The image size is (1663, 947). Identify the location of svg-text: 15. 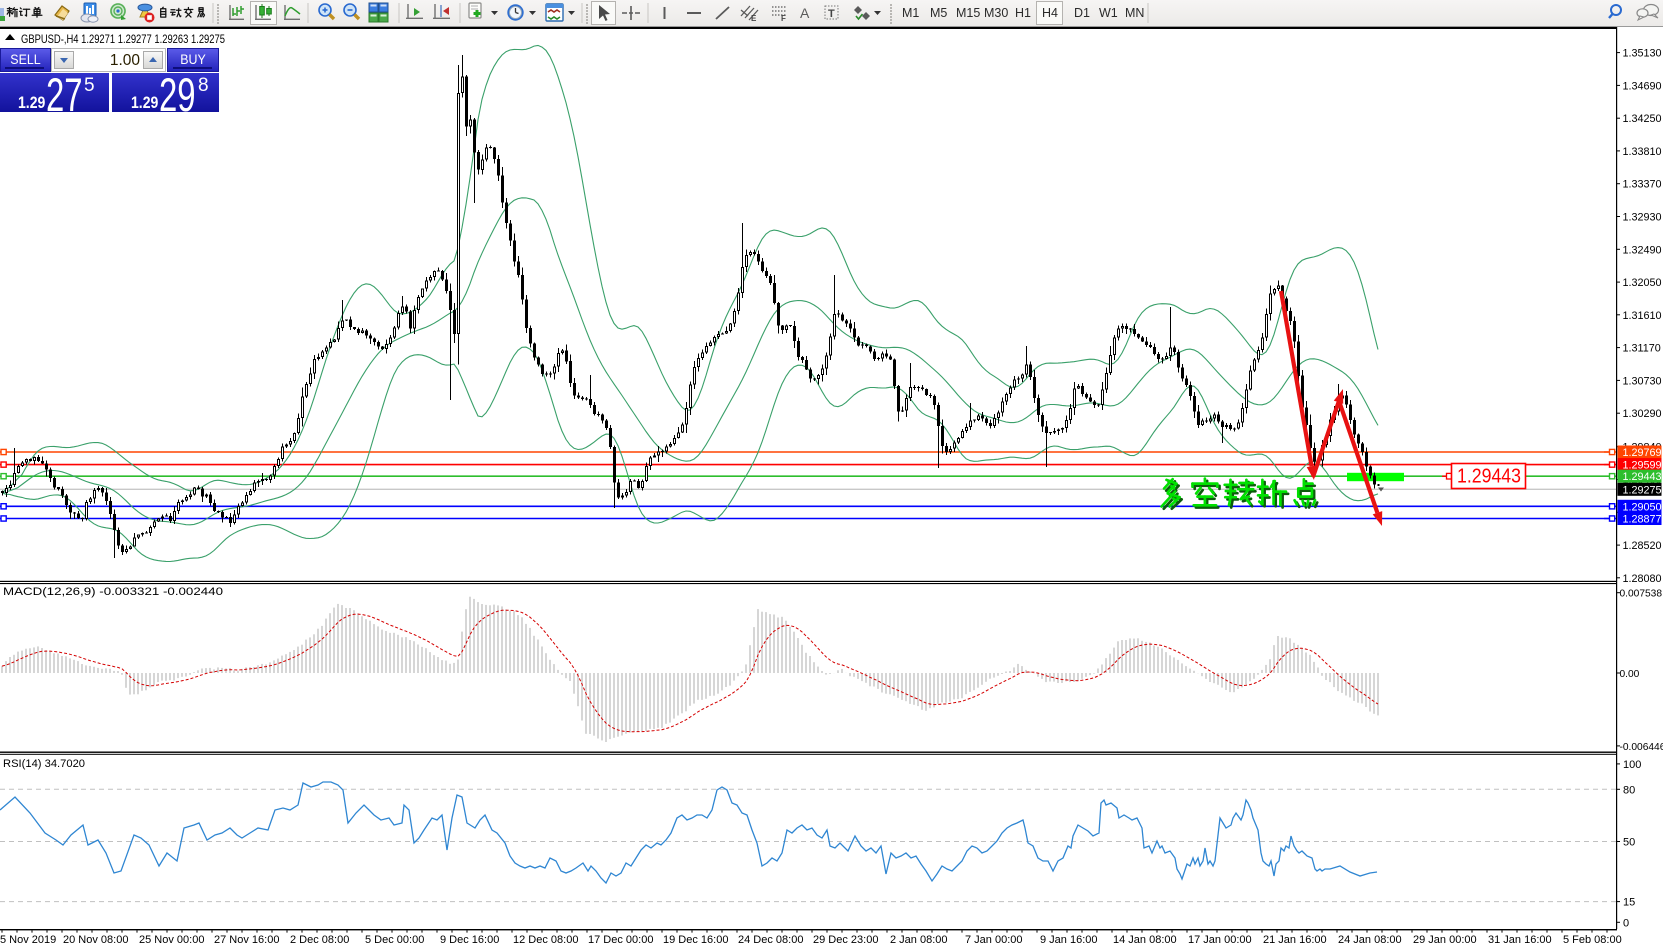
(1629, 903).